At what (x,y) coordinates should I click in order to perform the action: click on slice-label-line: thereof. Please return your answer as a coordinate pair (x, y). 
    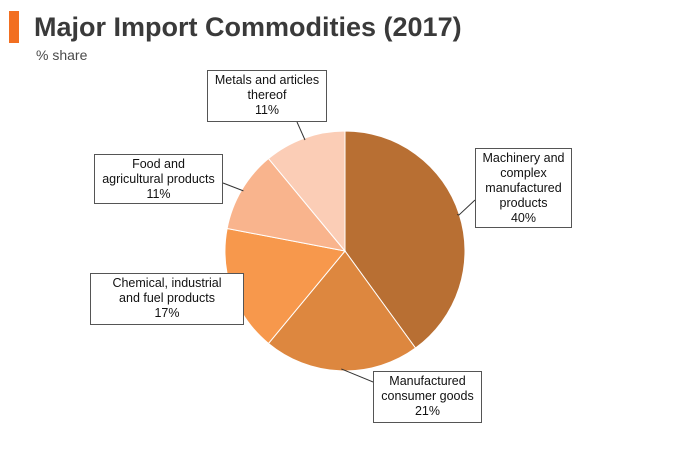
    Looking at the image, I should click on (267, 95).